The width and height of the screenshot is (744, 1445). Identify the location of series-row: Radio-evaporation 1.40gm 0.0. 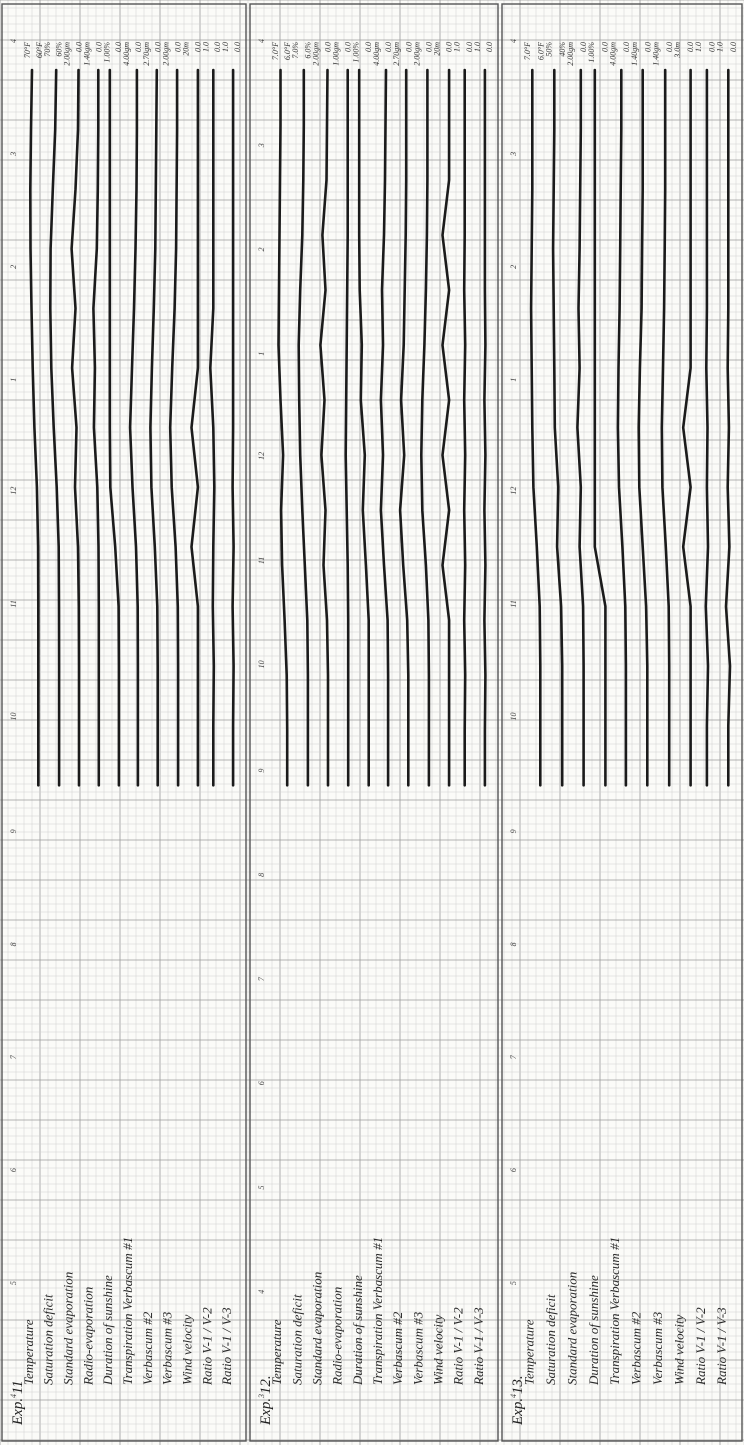
(91, 714).